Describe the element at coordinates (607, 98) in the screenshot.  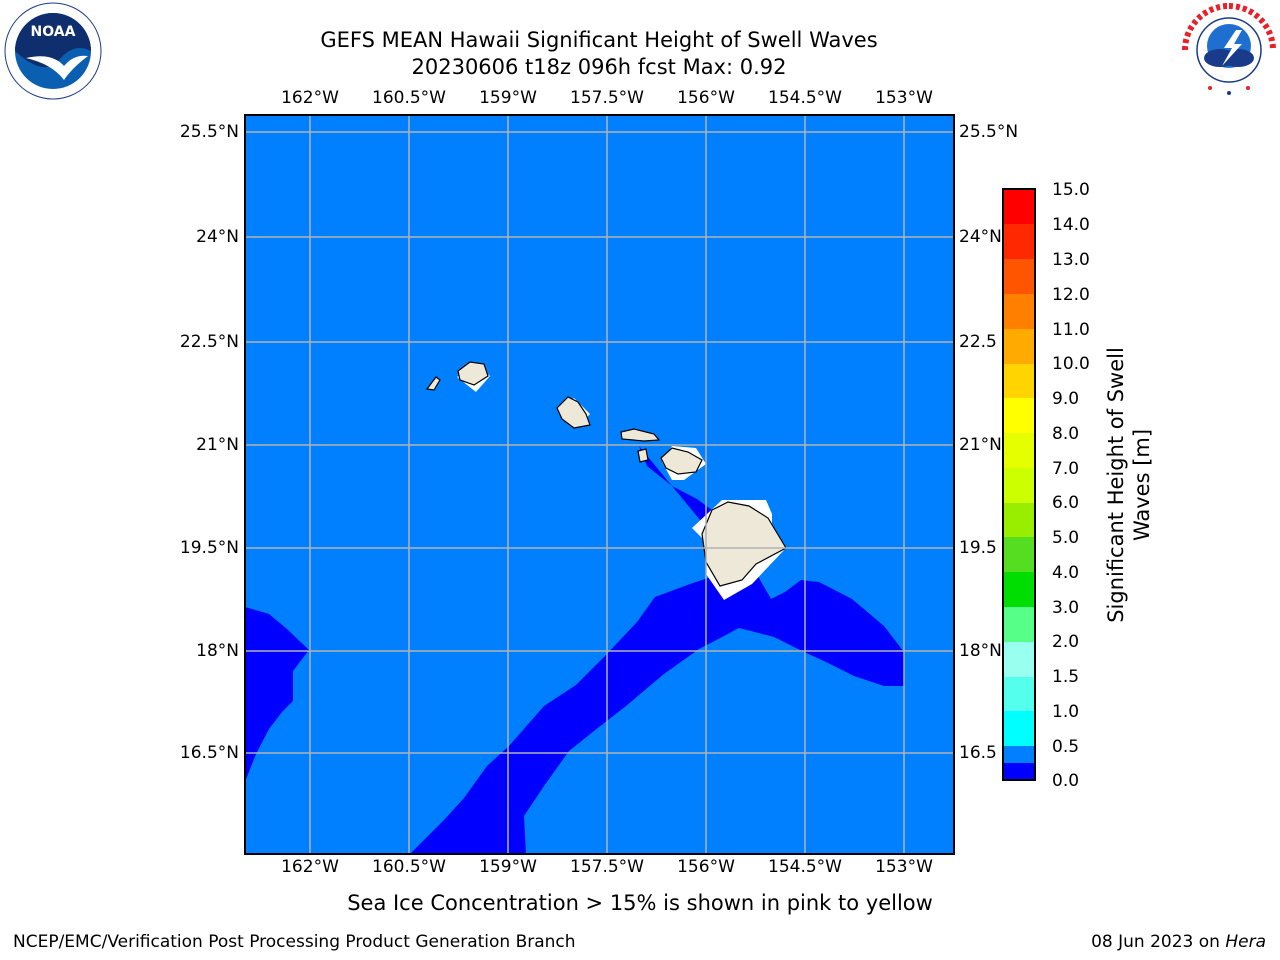
I see `lon-tick-top-157-5w: 157.5°W` at that location.